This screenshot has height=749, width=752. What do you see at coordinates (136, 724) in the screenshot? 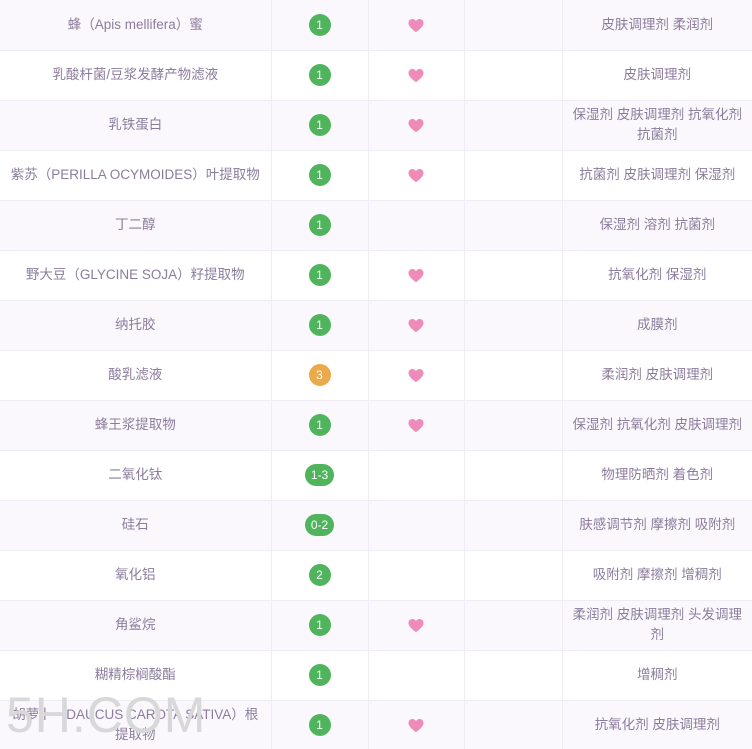
I see `ingredient-name-cell: 胡萝卜（DAUCUS CAROTA SATIVA）根提取物` at bounding box center [136, 724].